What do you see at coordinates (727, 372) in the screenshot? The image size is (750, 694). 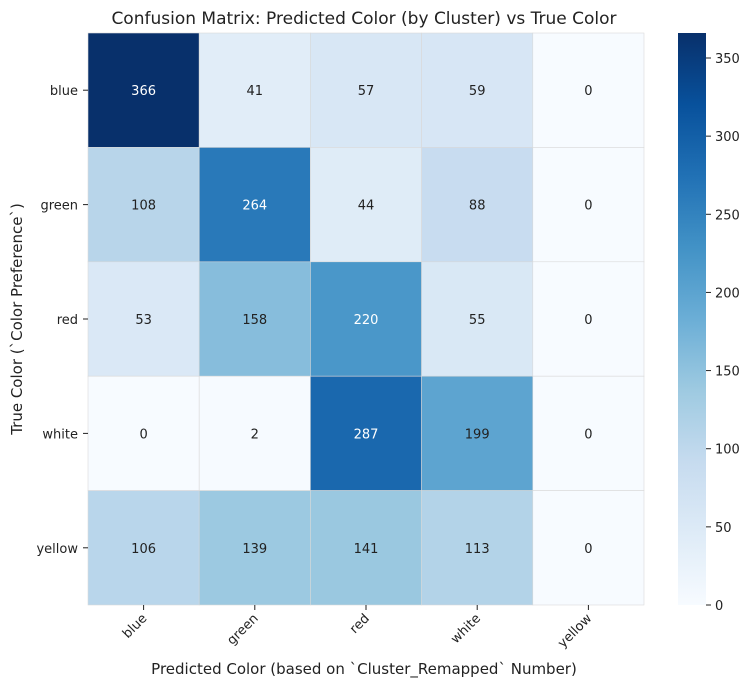 I see `colorbar-tick-label: 150` at bounding box center [727, 372].